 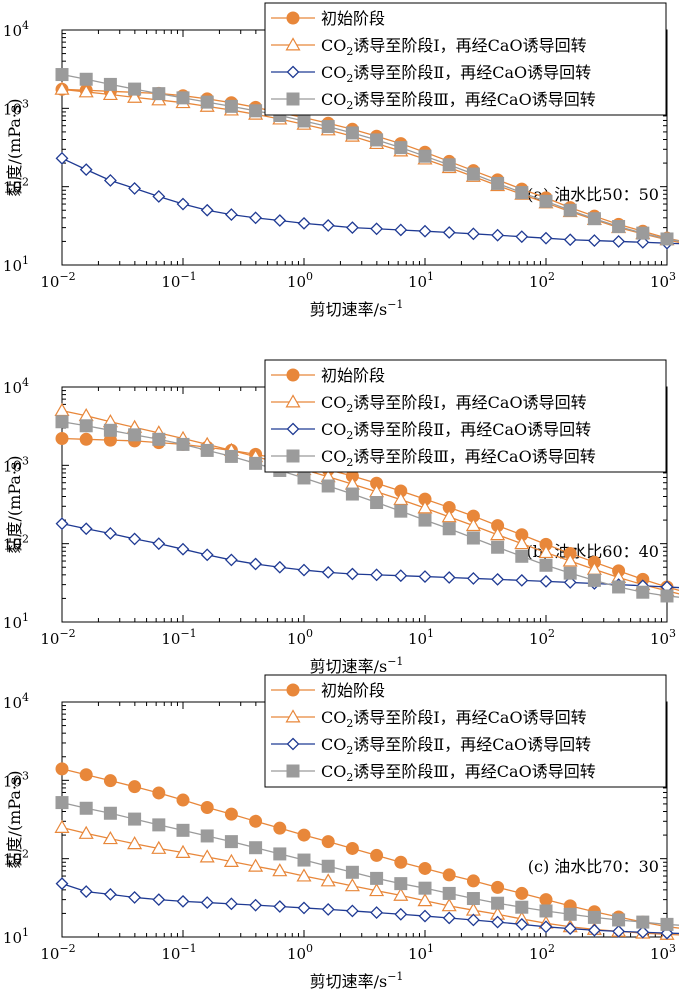 I want to click on y-tick-label: 10², so click(x=16, y=858).